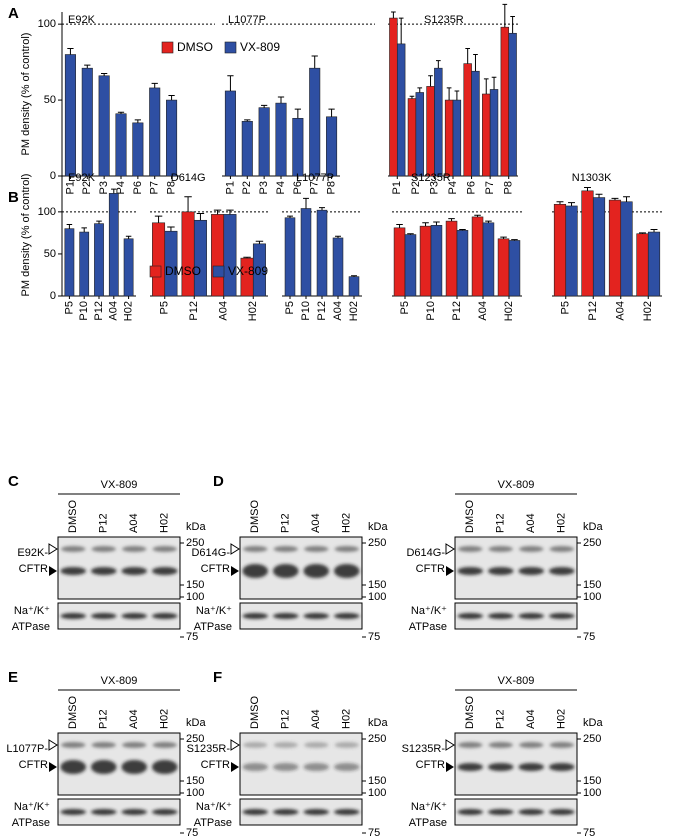  Describe the element at coordinates (32, 807) in the screenshot. I see `protein-label: Na⁺/K⁺` at that location.